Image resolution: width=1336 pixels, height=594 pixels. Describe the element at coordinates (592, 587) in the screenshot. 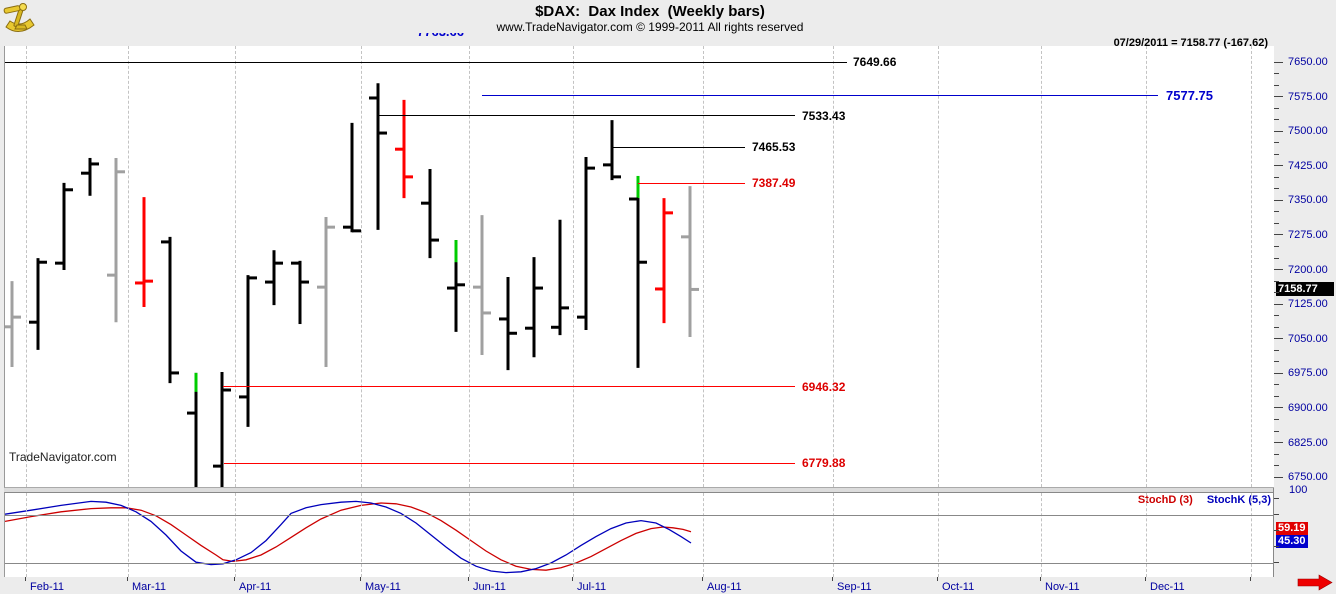

I see `month-label: Jul-11` at that location.